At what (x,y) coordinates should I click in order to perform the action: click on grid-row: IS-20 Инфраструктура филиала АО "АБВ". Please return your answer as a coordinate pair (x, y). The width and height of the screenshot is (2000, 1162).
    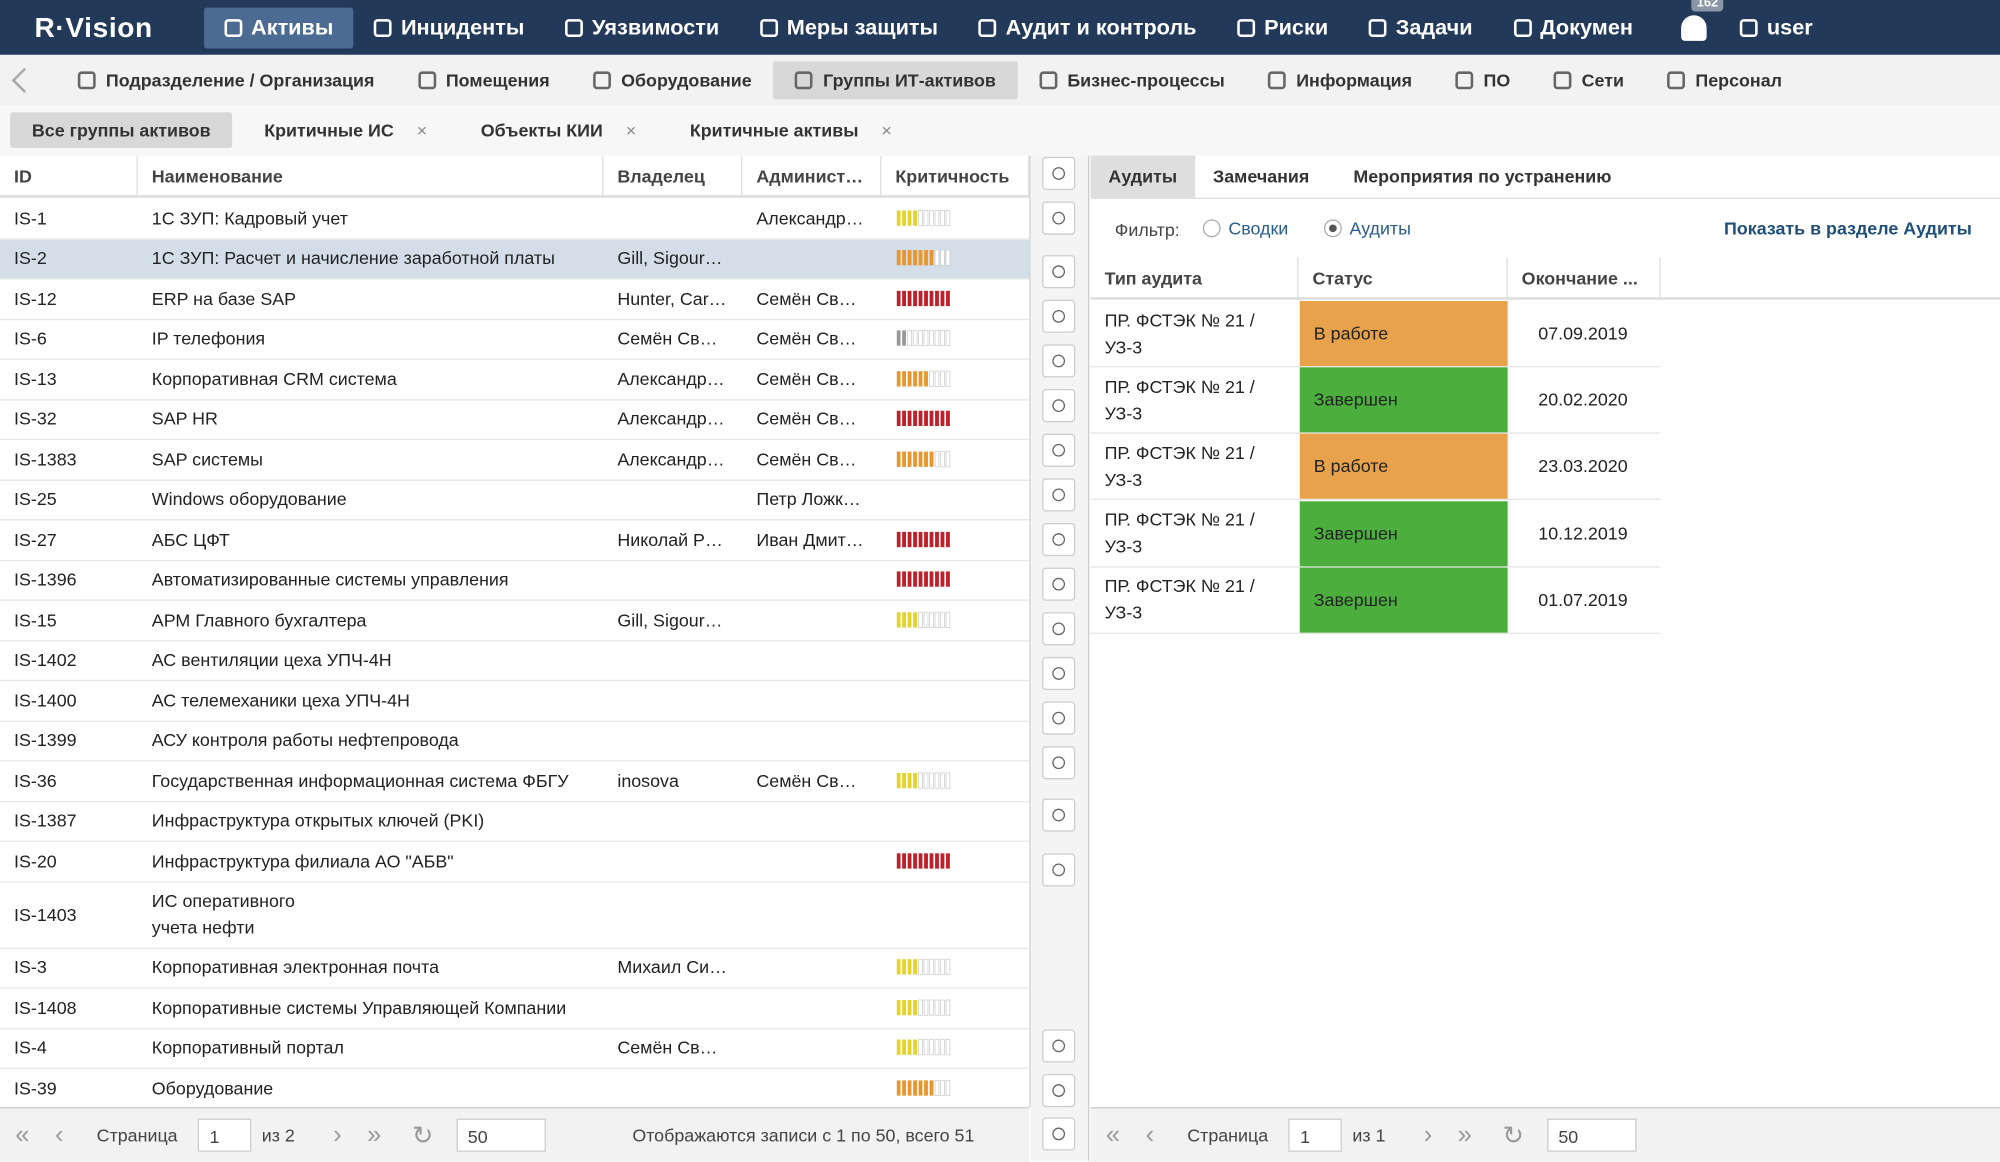
    Looking at the image, I should click on (515, 862).